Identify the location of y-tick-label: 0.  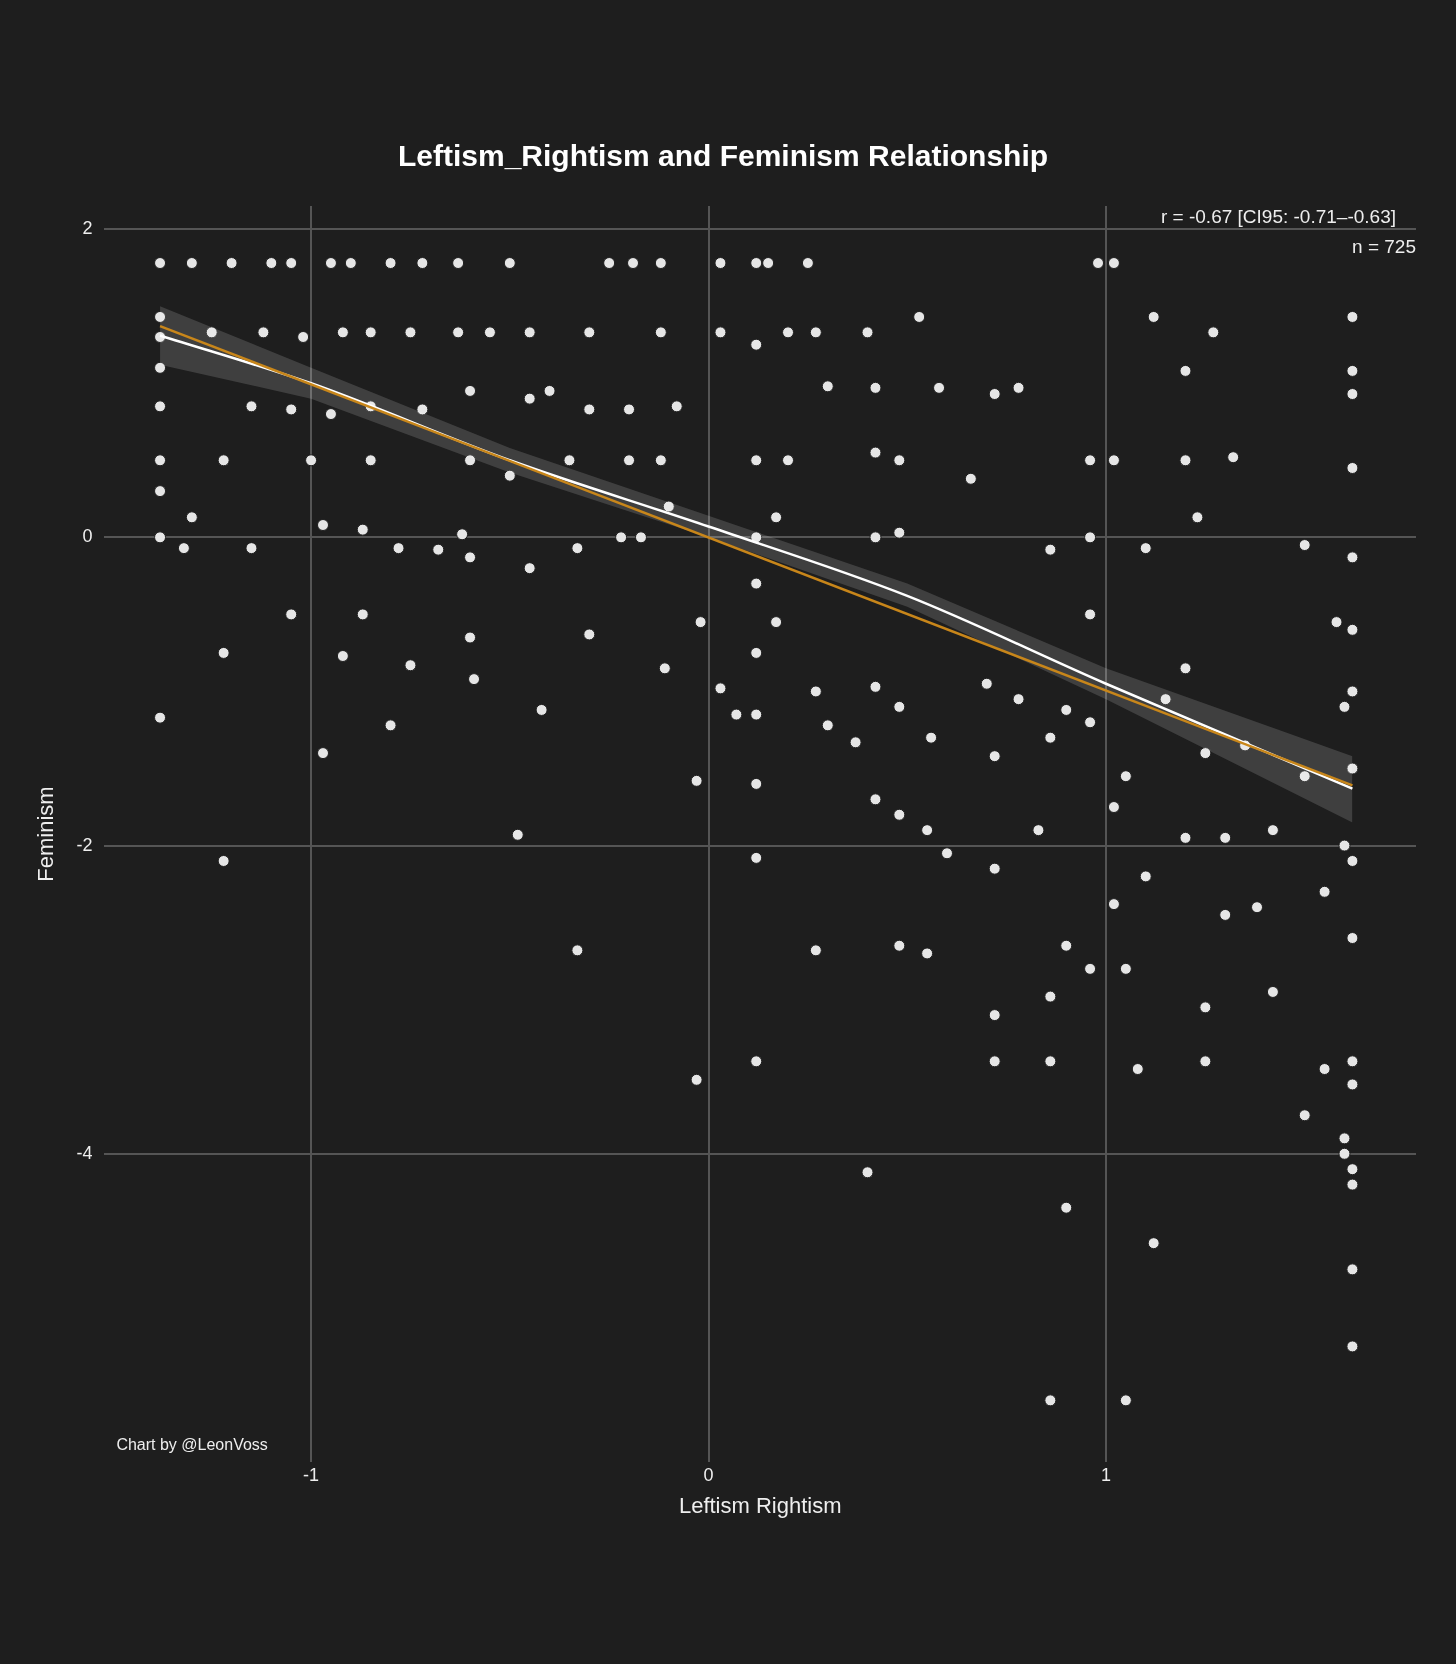
(87, 536).